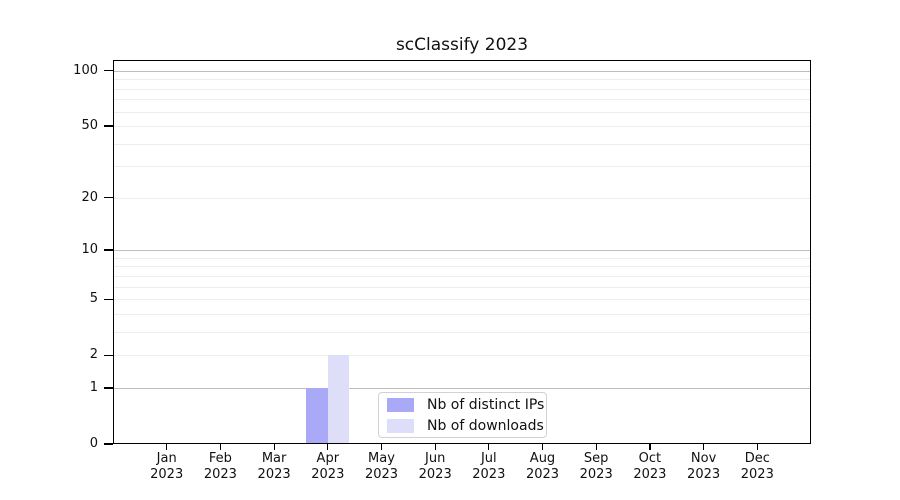 Image resolution: width=900 pixels, height=500 pixels. What do you see at coordinates (89, 125) in the screenshot?
I see `y-tick-label: 50` at bounding box center [89, 125].